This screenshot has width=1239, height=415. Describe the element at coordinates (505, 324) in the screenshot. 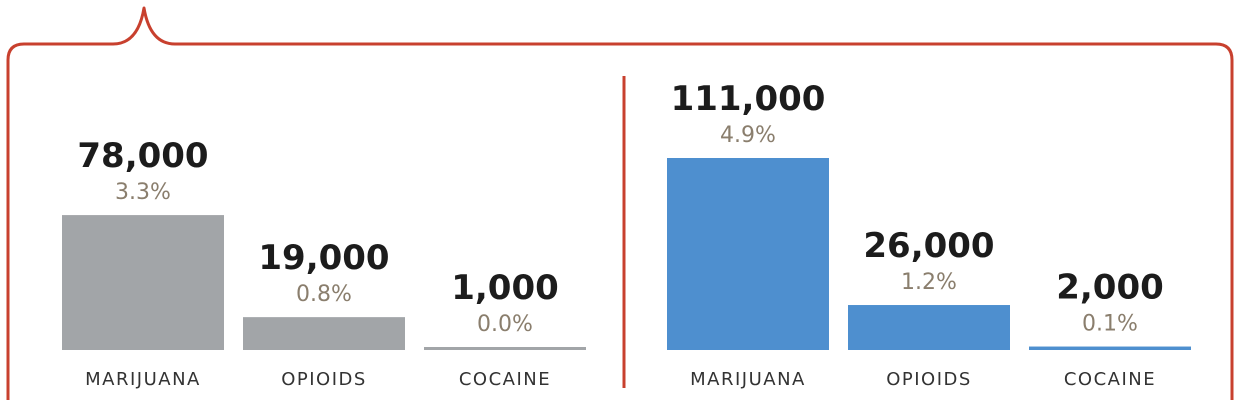

I see `percent-label: 0.0%` at that location.